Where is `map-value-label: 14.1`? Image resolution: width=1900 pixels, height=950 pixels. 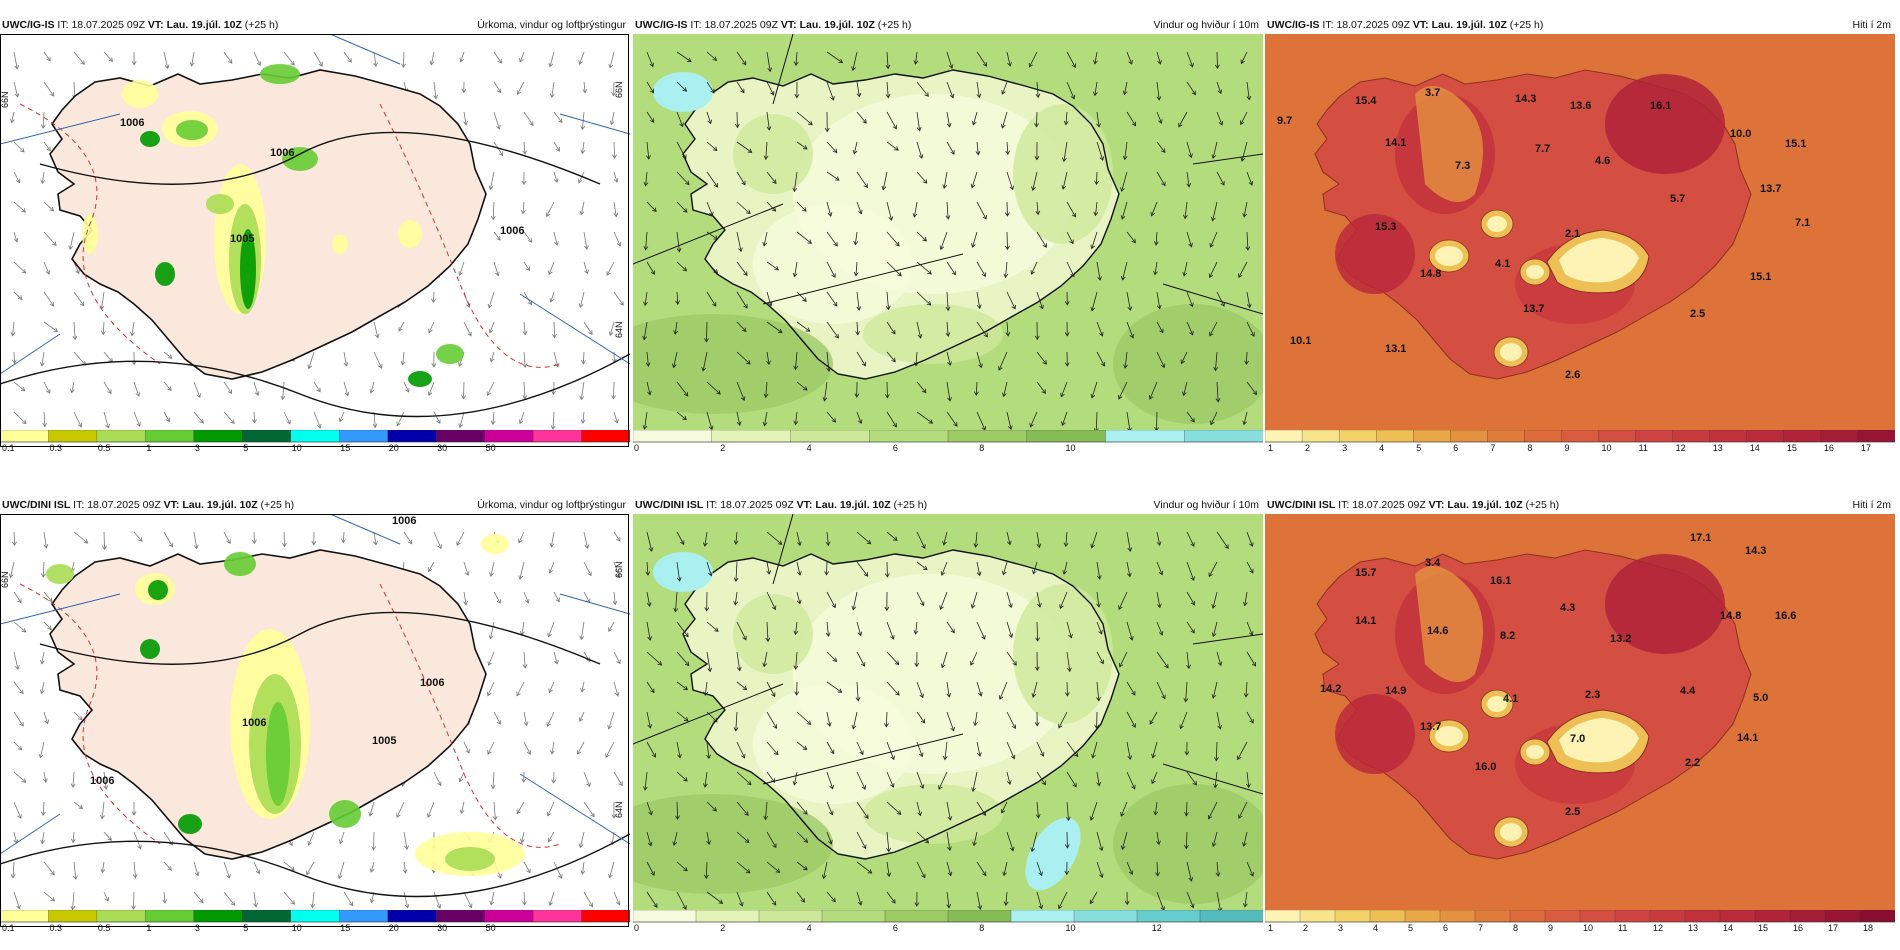 map-value-label: 14.1 is located at coordinates (1395, 143).